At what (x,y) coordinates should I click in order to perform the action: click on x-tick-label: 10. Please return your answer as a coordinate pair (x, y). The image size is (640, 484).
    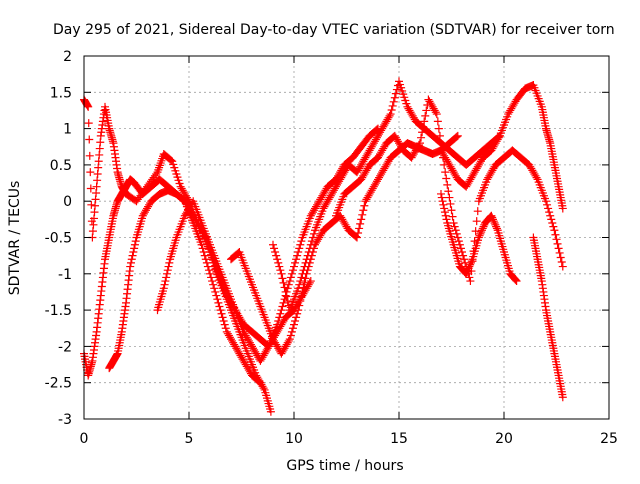
    Looking at the image, I should click on (294, 439).